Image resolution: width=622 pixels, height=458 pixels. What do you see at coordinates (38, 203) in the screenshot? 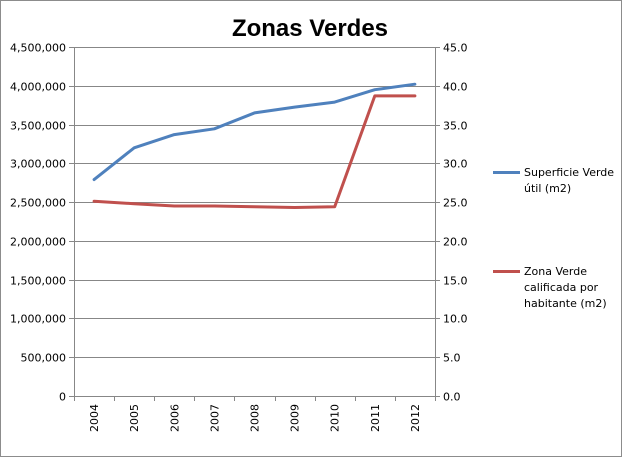
I see `y-left-tick-label: 2,500,000` at bounding box center [38, 203].